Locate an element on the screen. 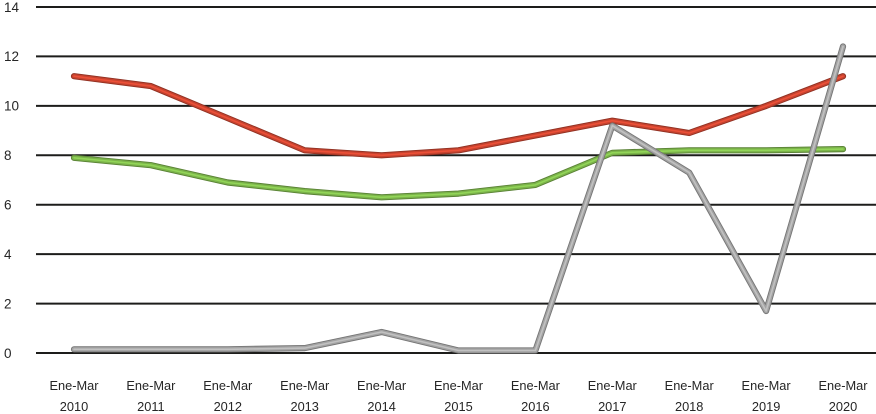  x-axis-label: Ene-Mar 2010 is located at coordinates (74, 396).